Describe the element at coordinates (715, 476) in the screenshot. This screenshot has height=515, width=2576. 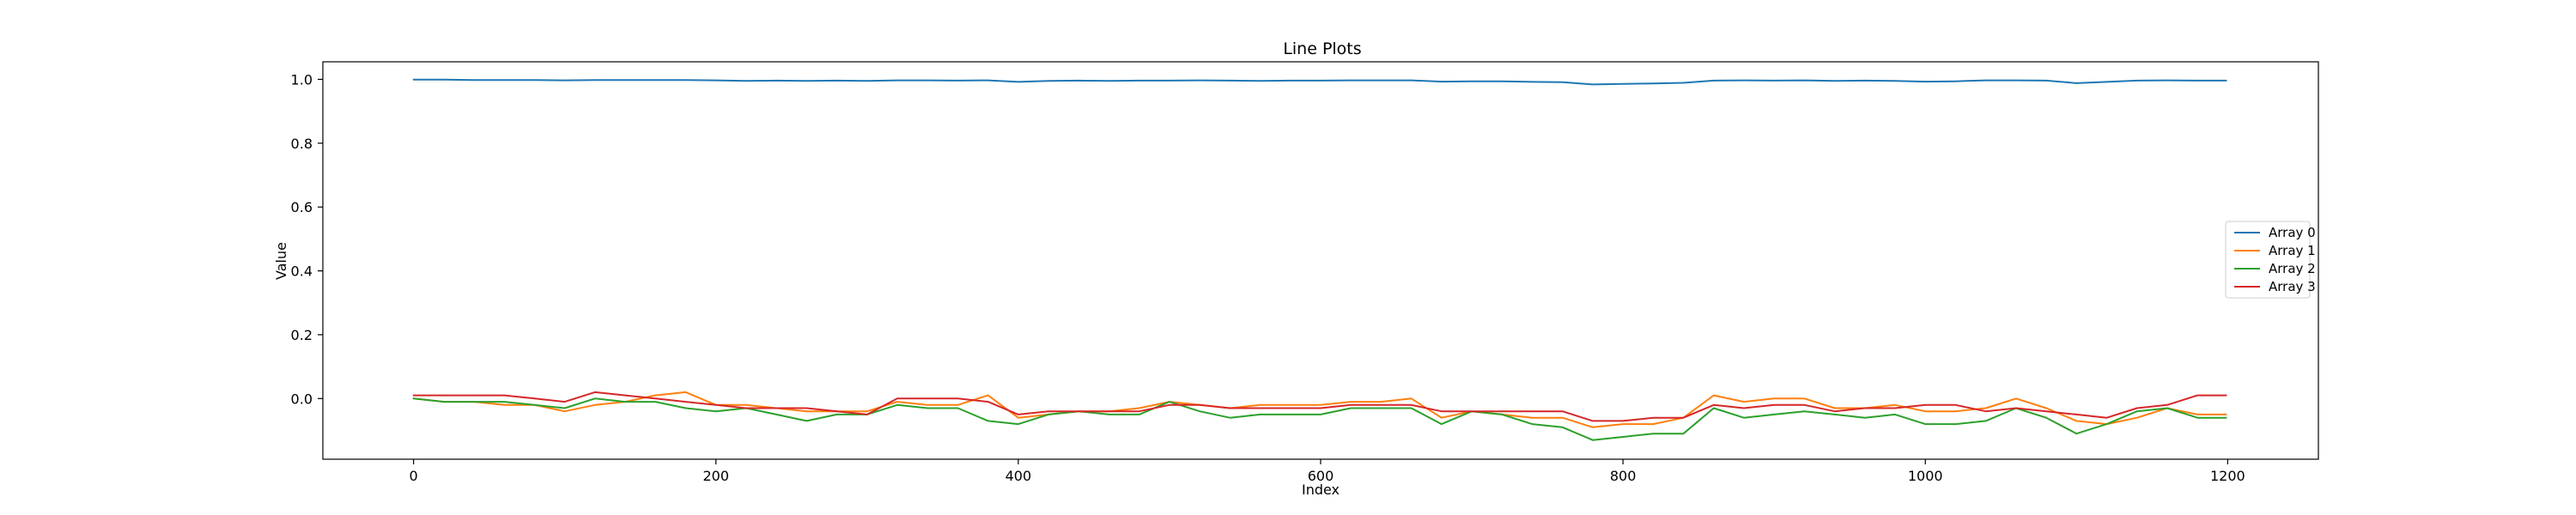
I see `x-tick-label: 200` at that location.